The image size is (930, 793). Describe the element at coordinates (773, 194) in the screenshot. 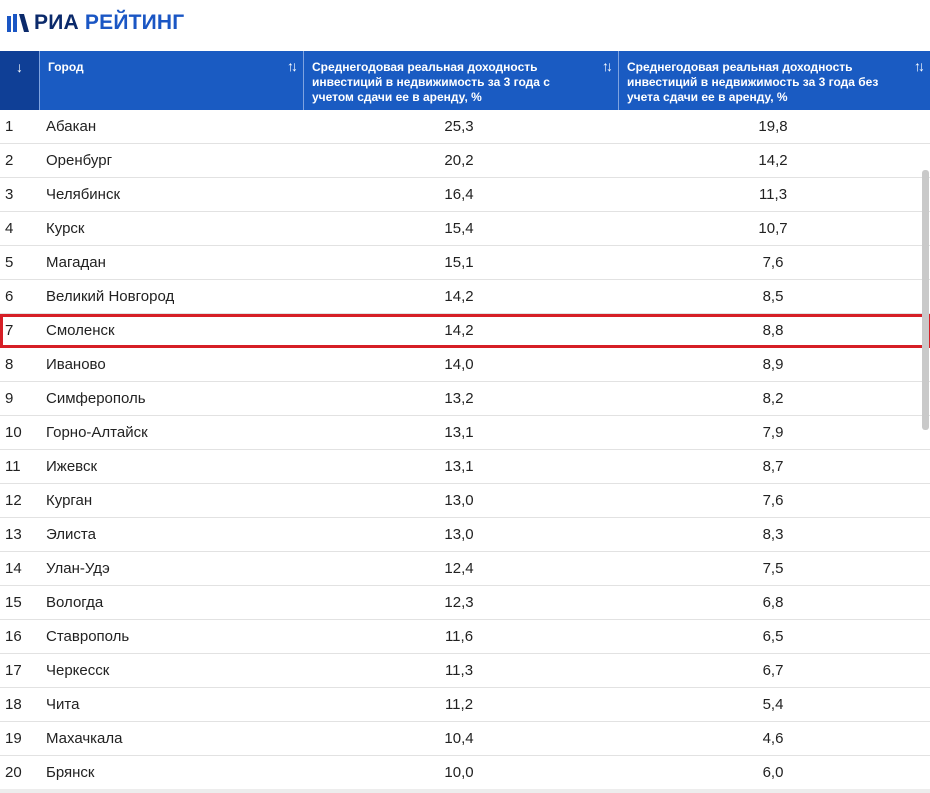

I see `row-without-rent: 11,3` at that location.